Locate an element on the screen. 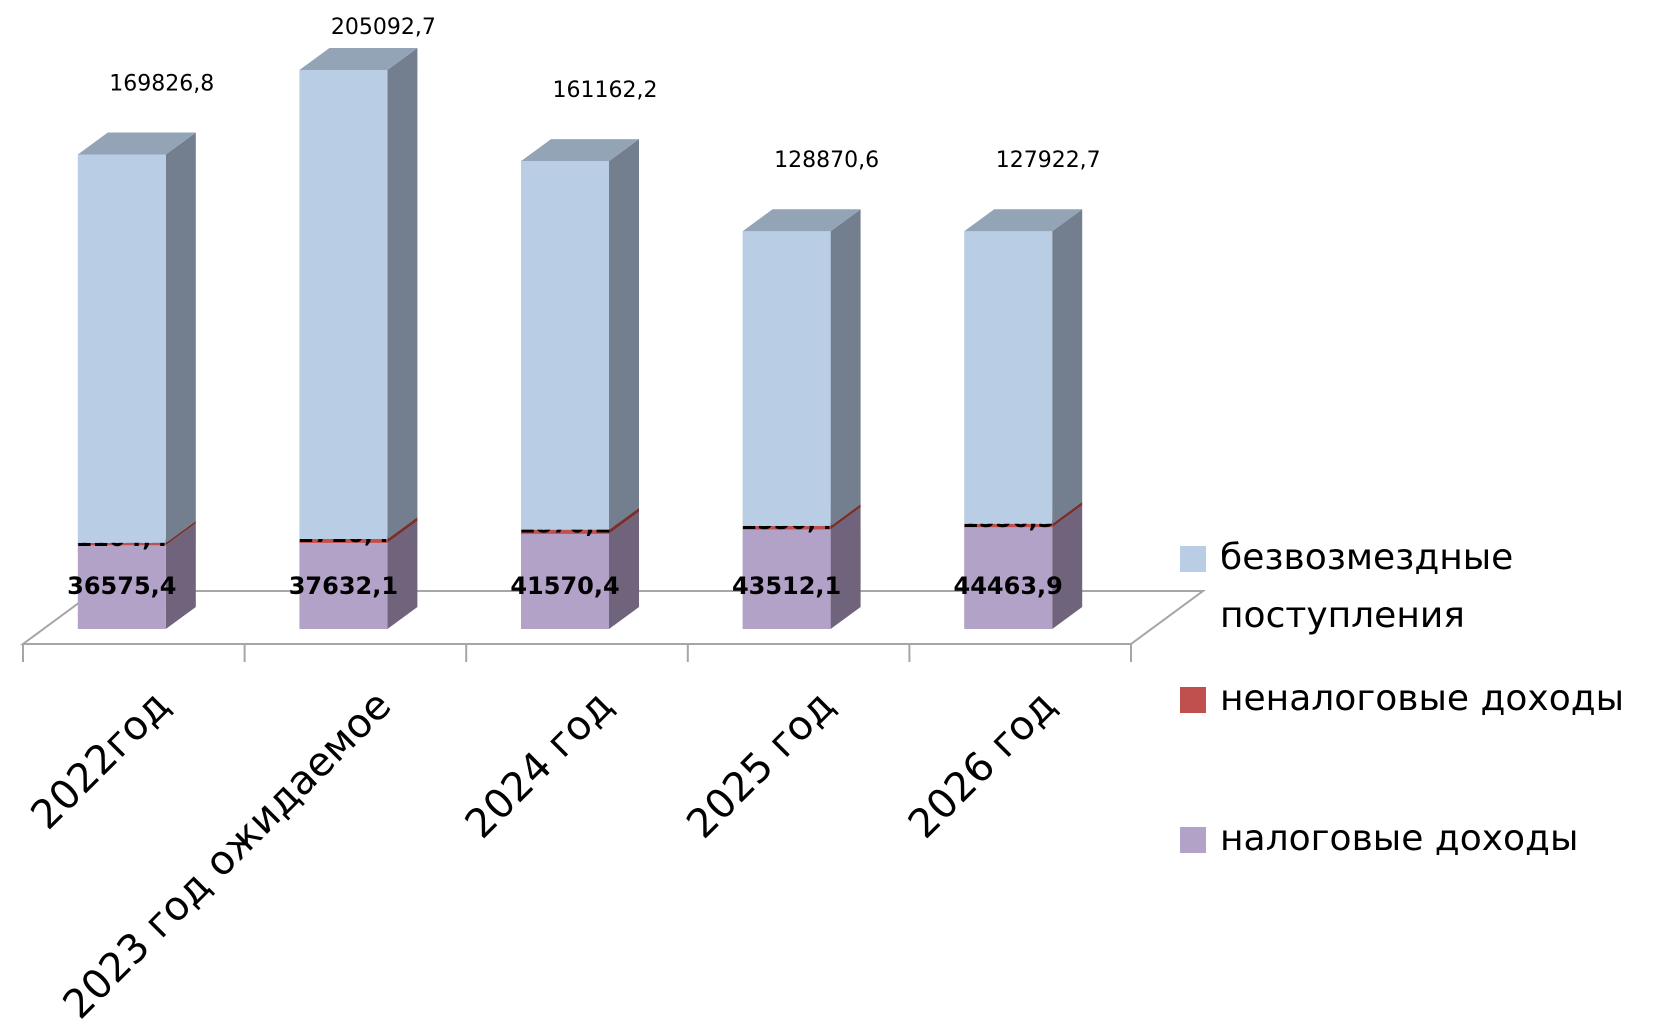  legend-label: безвозмездные поступления is located at coordinates (1366, 586).